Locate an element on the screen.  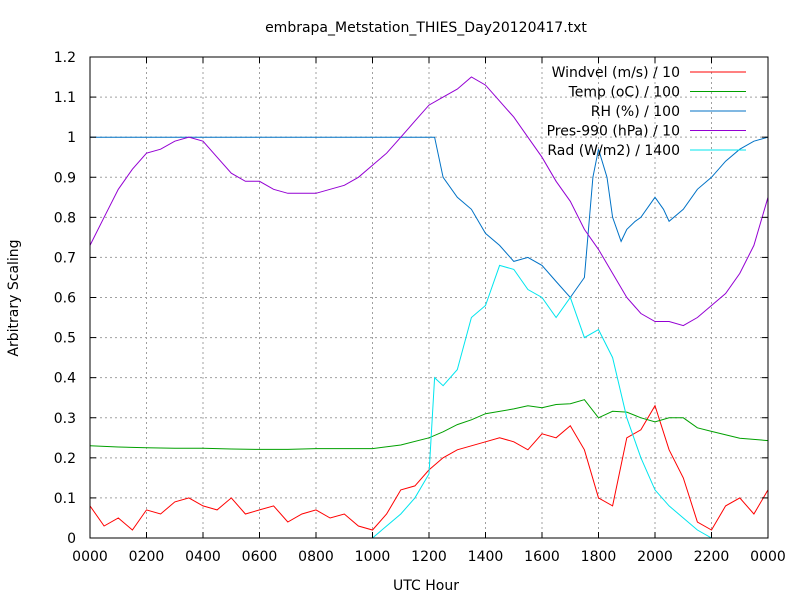
legend-label: Rad (W/m2) / 1400 is located at coordinates (613, 151).